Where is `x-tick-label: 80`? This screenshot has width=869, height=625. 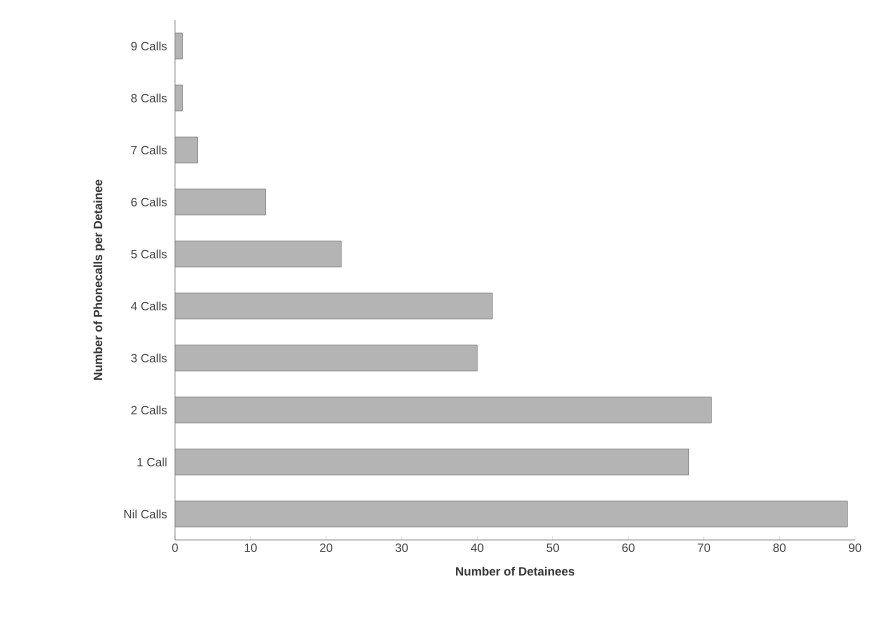 x-tick-label: 80 is located at coordinates (779, 548).